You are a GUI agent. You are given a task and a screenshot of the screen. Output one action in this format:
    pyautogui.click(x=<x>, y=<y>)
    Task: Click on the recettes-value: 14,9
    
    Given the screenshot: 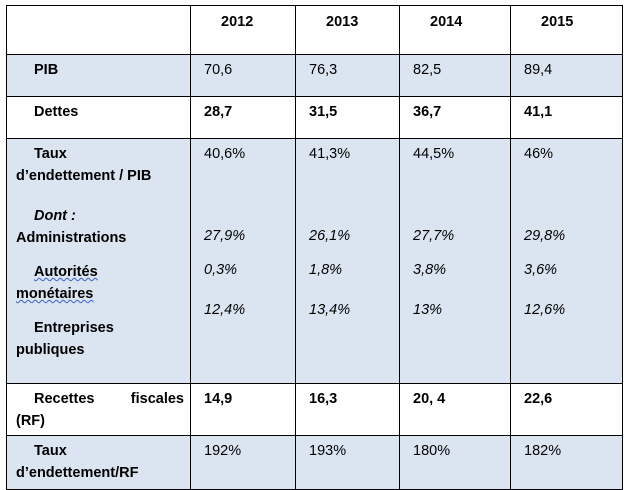 What is the action you would take?
    pyautogui.click(x=243, y=409)
    